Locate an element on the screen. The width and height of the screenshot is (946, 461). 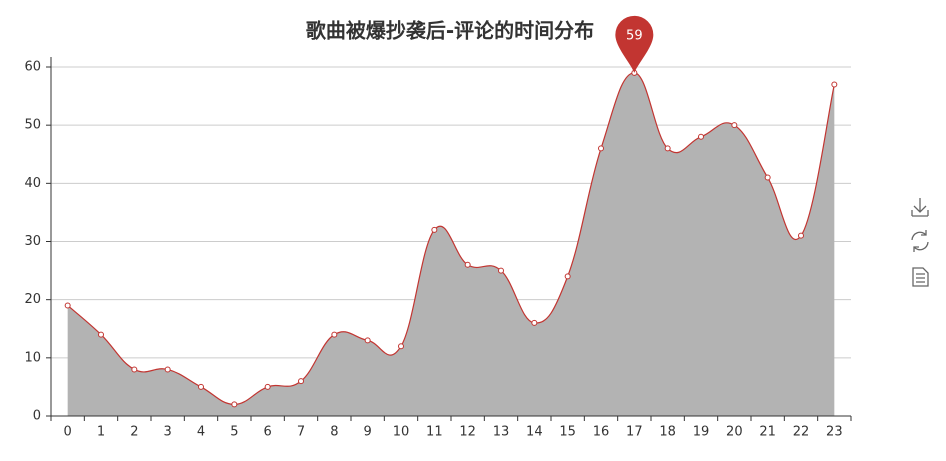
x-tick-label: 11 is located at coordinates (434, 432).